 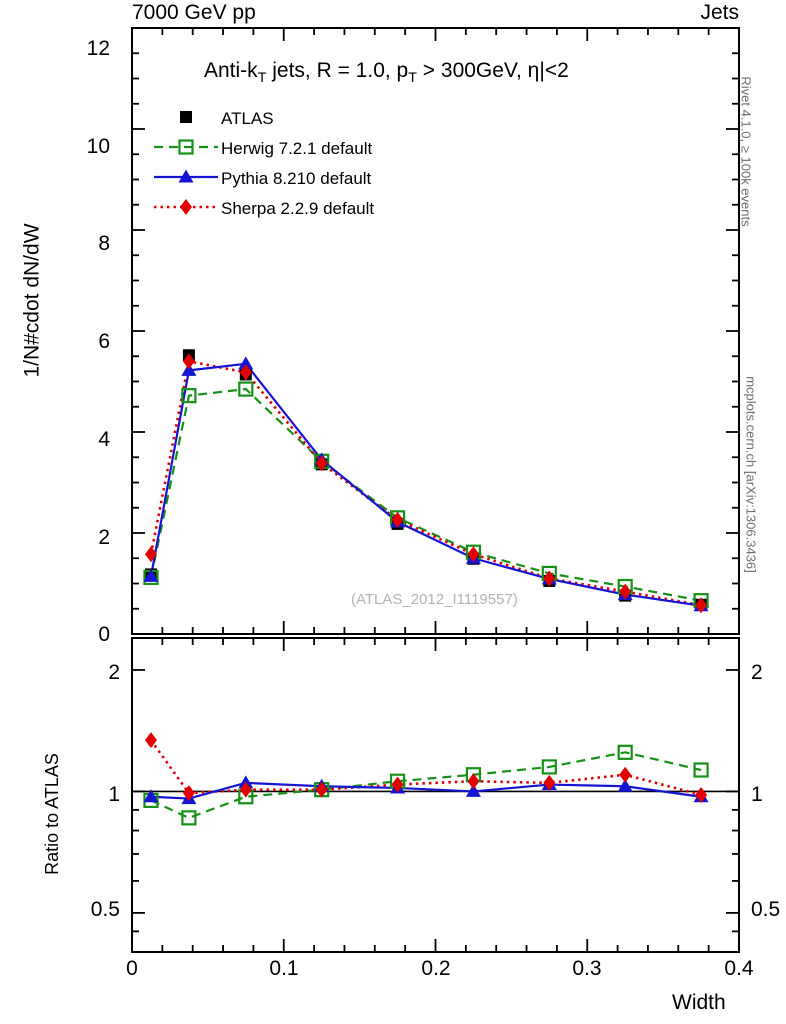 What do you see at coordinates (104, 634) in the screenshot?
I see `main-ytick-0: 0` at bounding box center [104, 634].